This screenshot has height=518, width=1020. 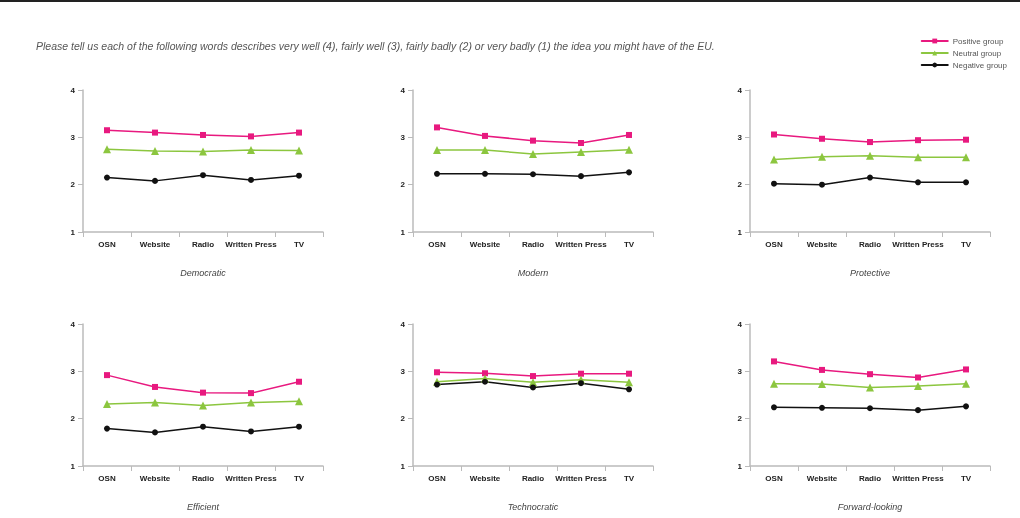 I want to click on text: Please tell us each of the following words describes very well (4), fairly well (3), fairly badly (2) or very badly (1) the idea you might have of the EU., so click(x=375, y=46).